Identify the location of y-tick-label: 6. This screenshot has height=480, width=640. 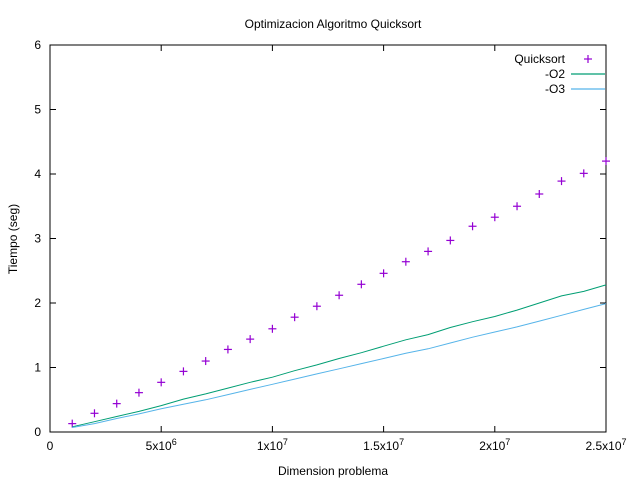
(37, 45).